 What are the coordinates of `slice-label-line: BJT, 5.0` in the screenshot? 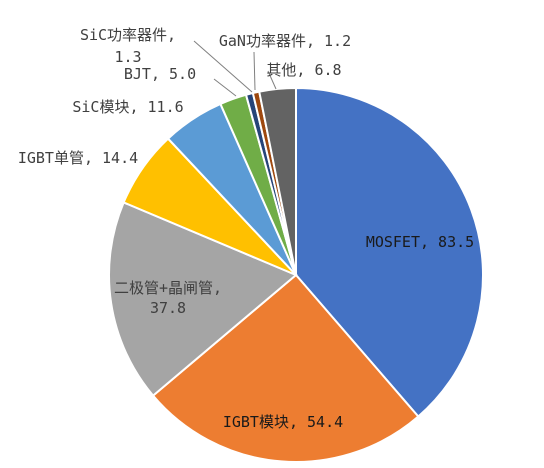 It's located at (160, 74).